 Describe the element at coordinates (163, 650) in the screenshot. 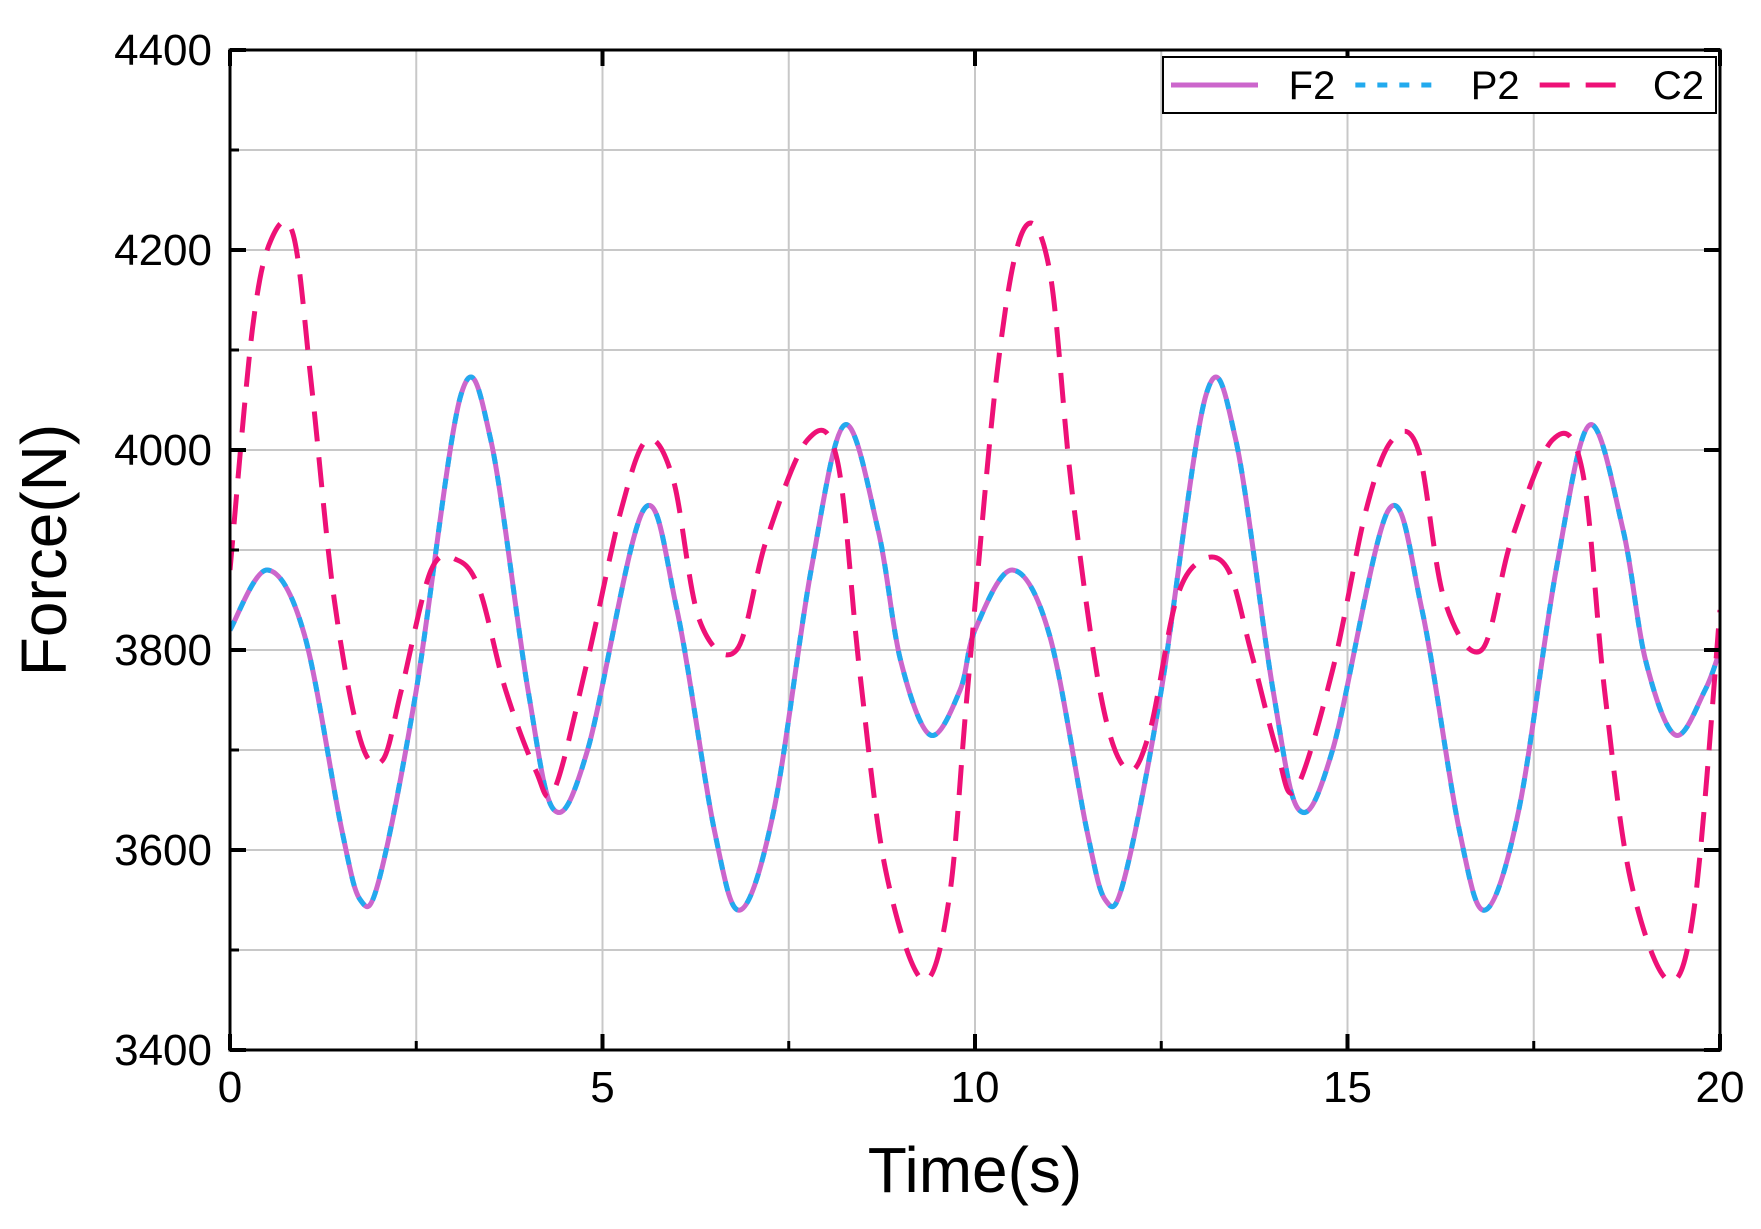

I see `y-tick-label: 3800` at that location.